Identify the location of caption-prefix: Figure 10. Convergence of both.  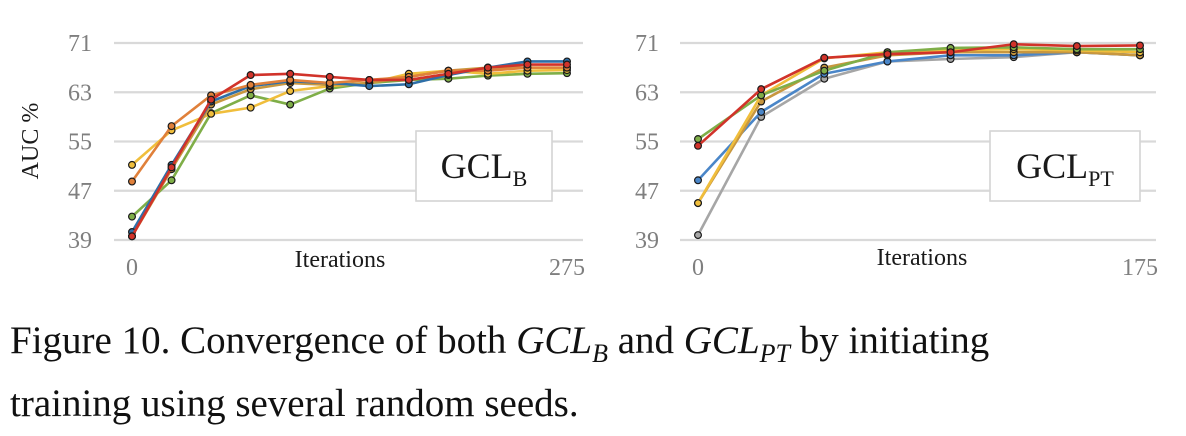
(263, 340).